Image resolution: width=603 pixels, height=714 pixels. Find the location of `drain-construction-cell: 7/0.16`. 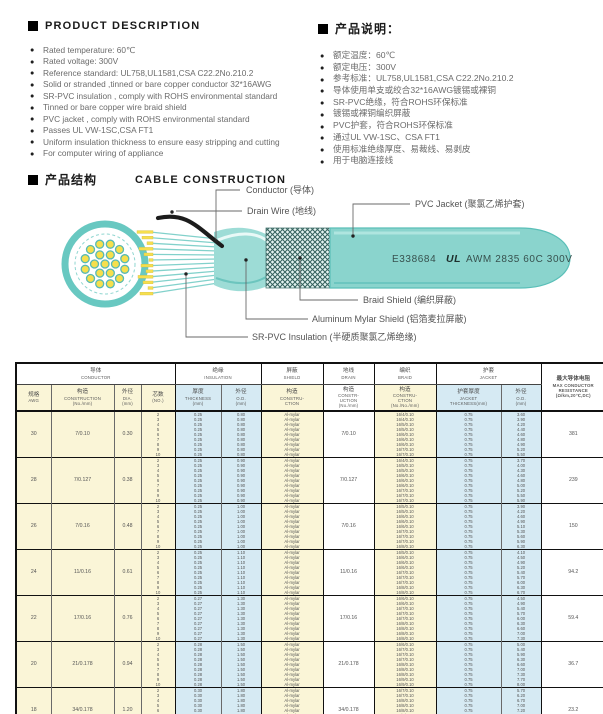

drain-construction-cell: 7/0.16 is located at coordinates (348, 526).